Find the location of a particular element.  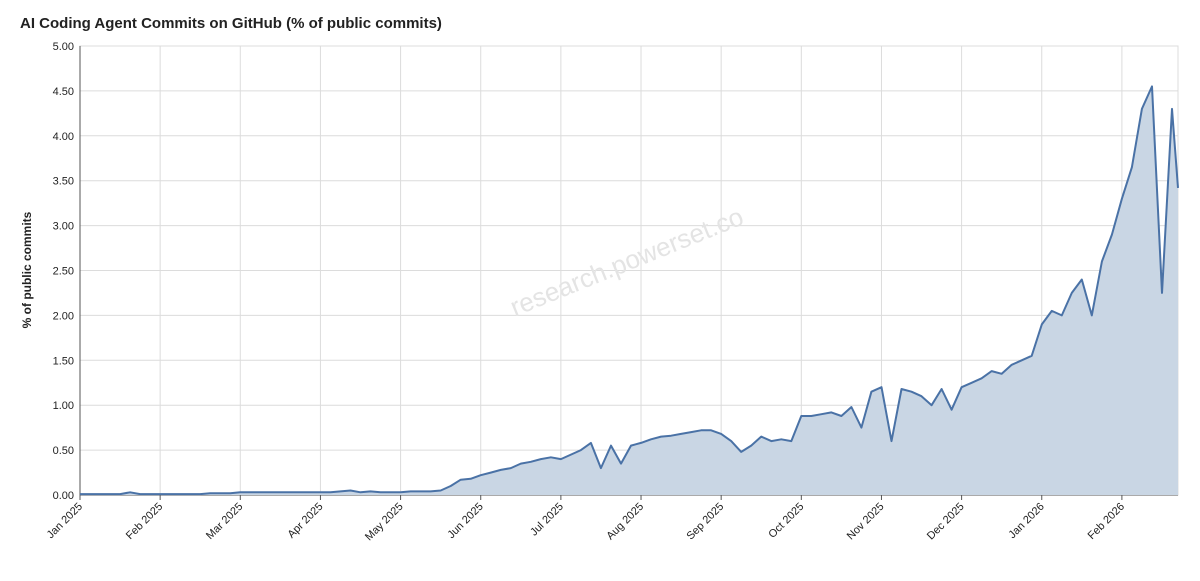

x-tick-label: May 2025 is located at coordinates (384, 522).